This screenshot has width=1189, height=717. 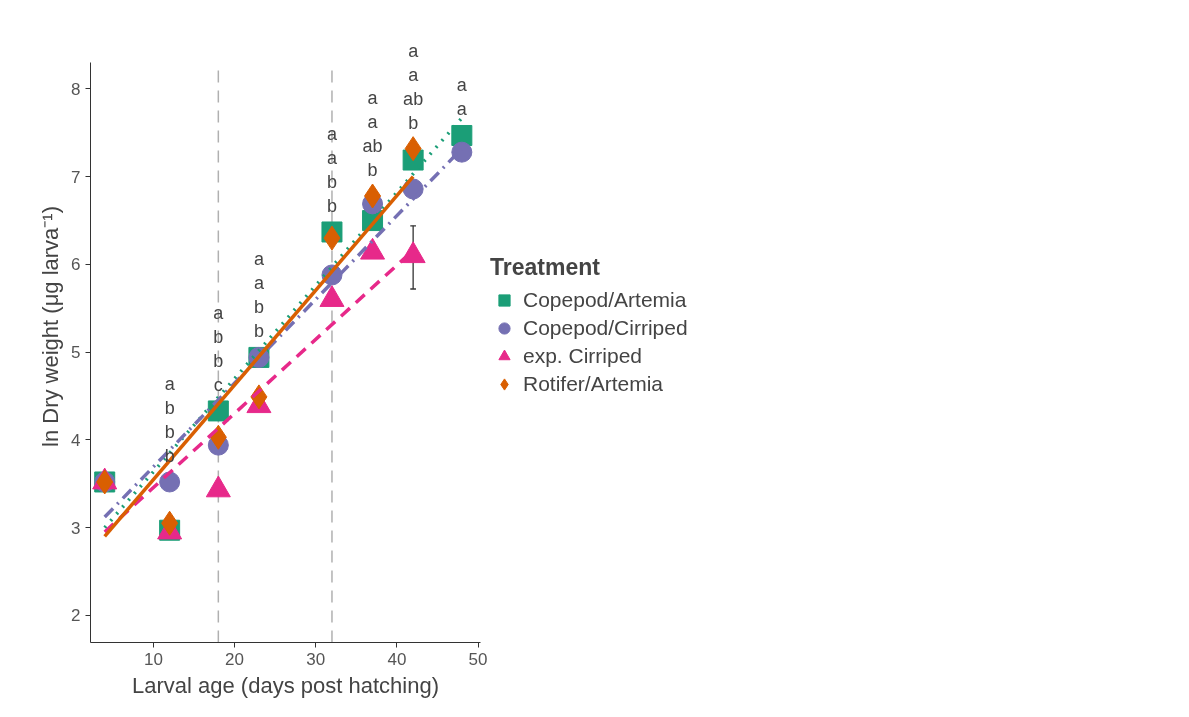 What do you see at coordinates (219, 348) in the screenshot?
I see `annotation: a b b c` at bounding box center [219, 348].